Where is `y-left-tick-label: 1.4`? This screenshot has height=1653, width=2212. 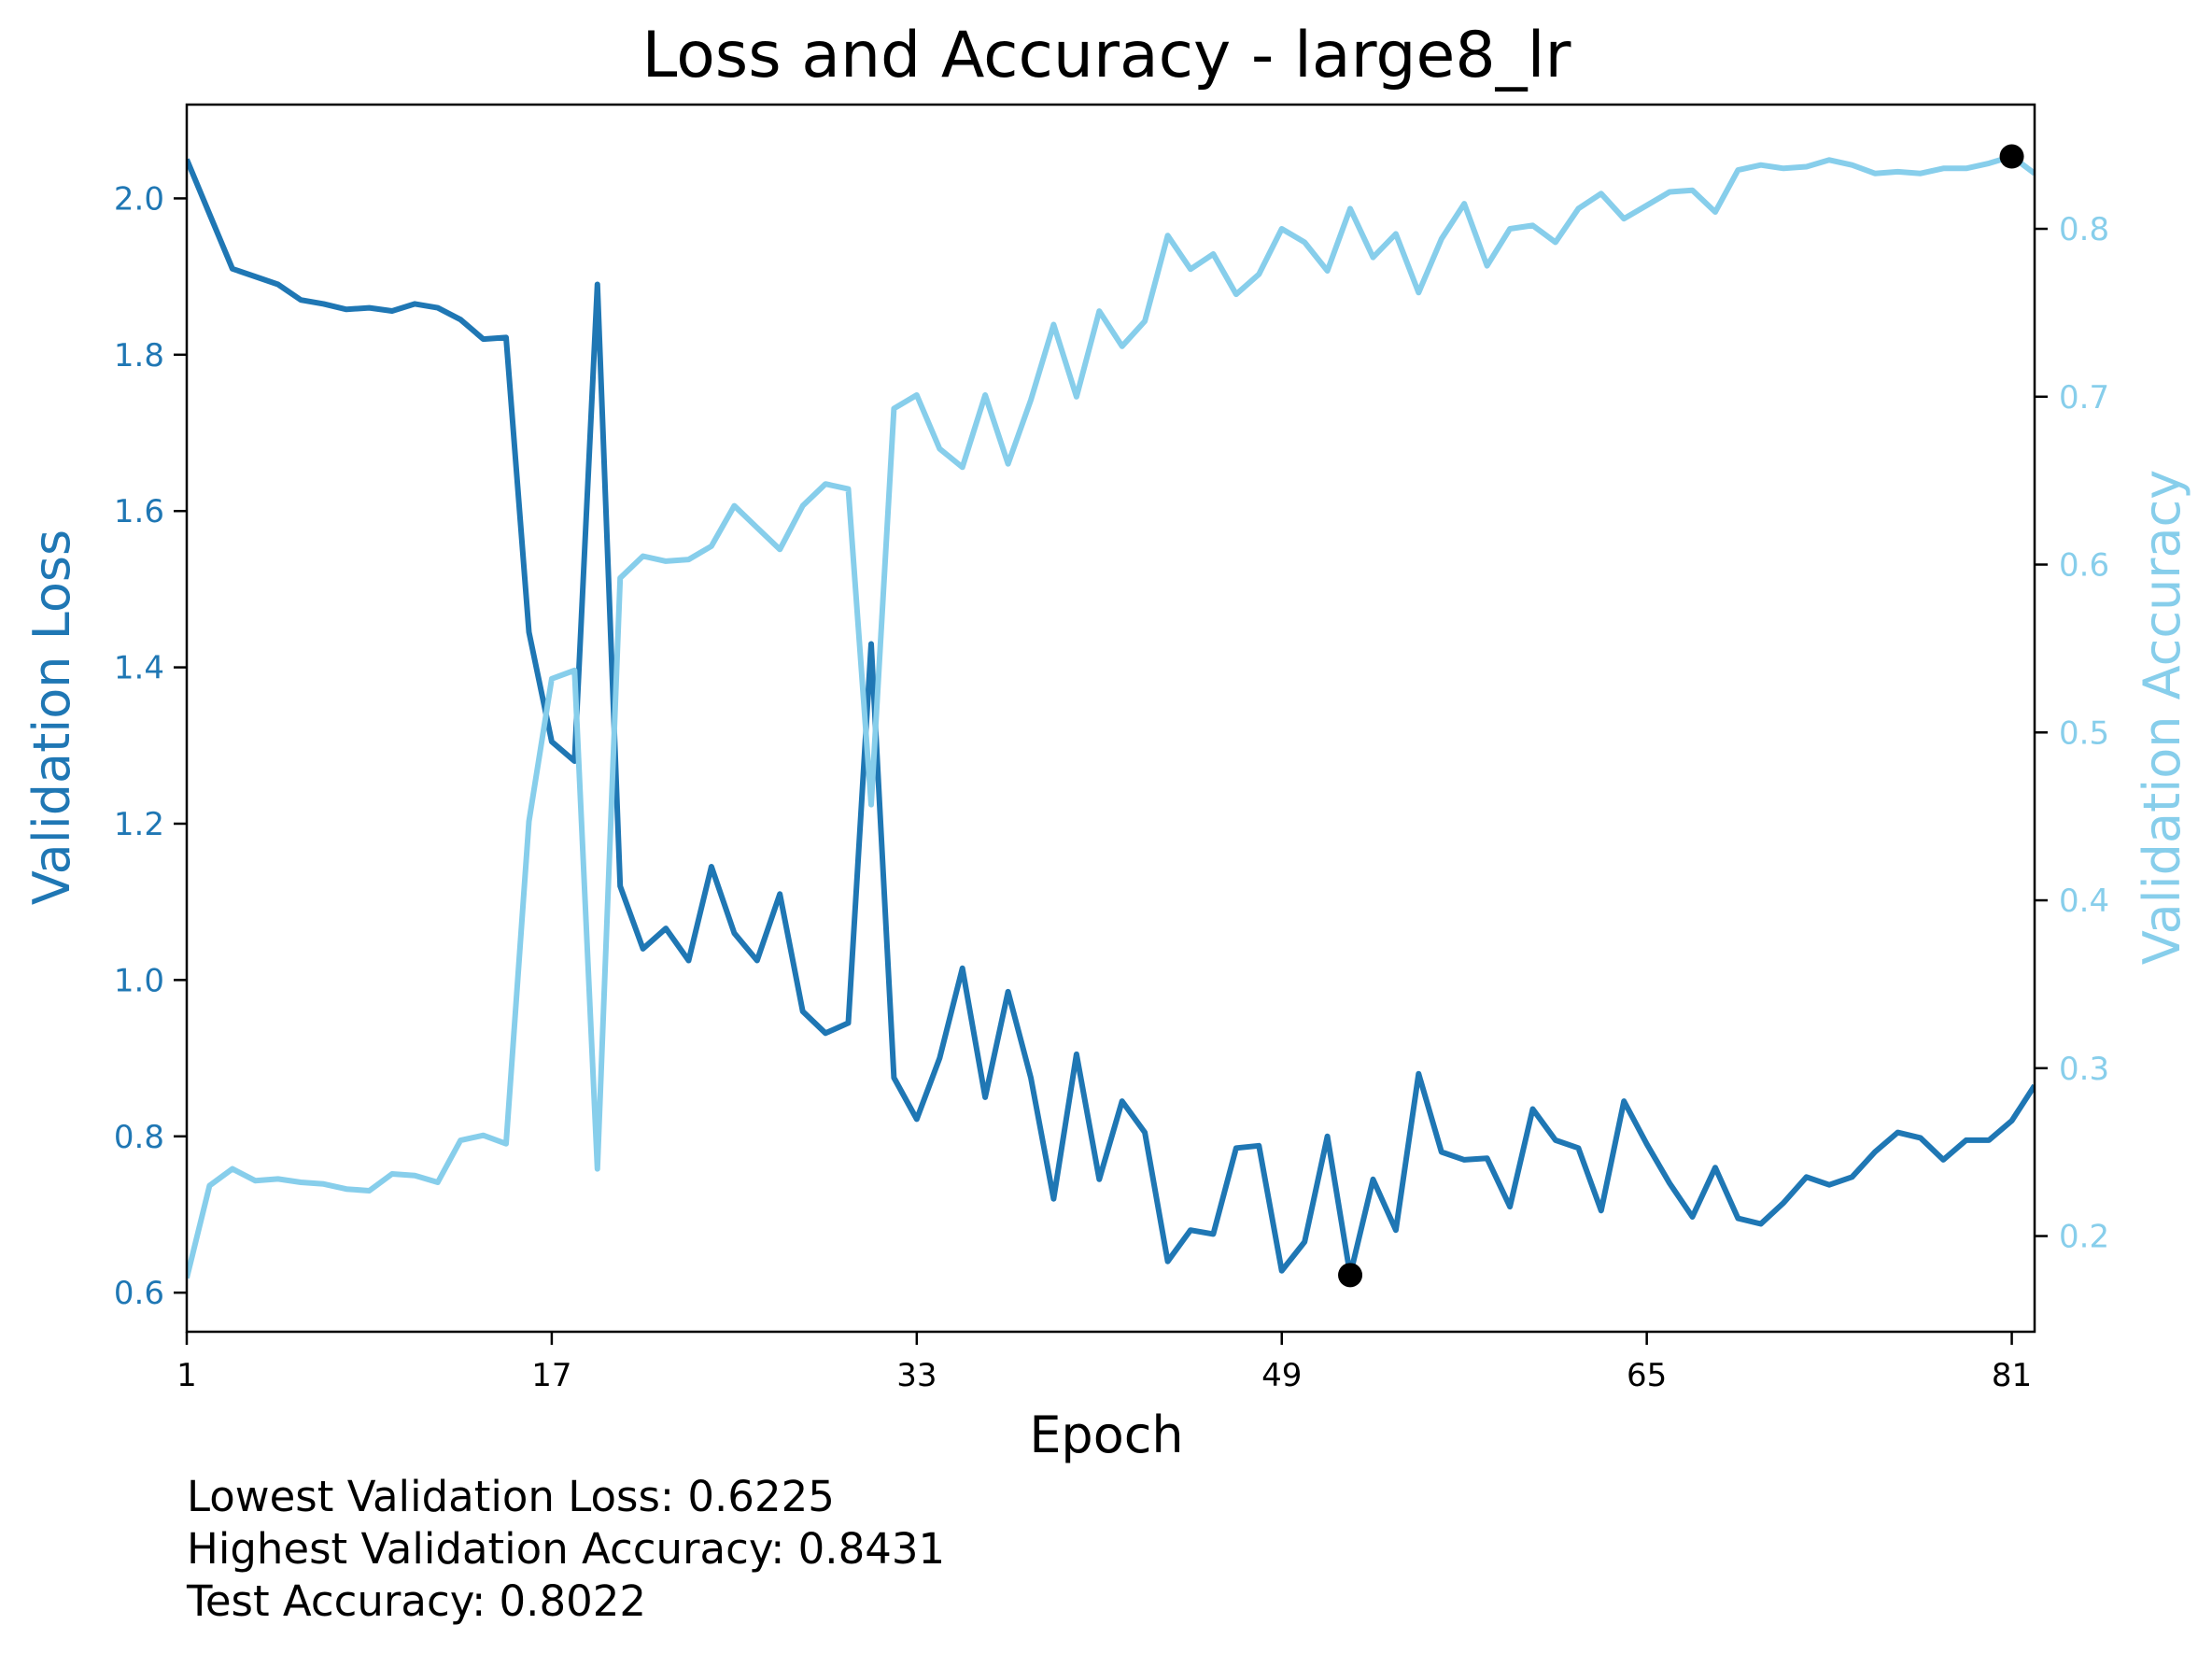 y-left-tick-label: 1.4 is located at coordinates (139, 668).